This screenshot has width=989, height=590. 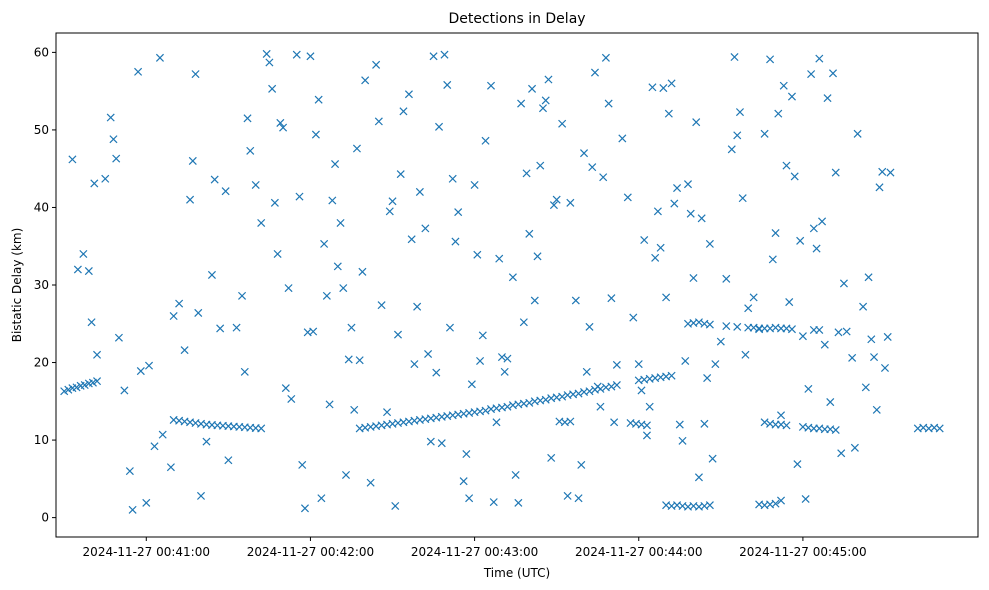 I want to click on series-track-c, so click(x=729, y=351).